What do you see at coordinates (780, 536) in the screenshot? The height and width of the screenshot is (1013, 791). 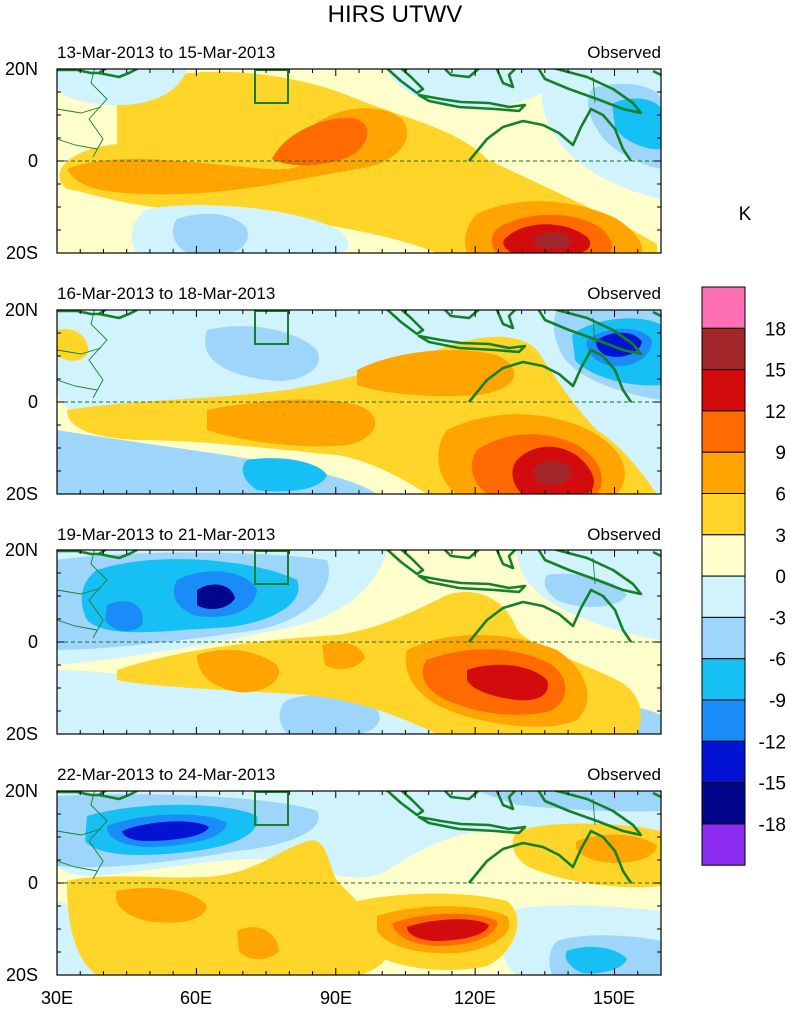 I see `colorbar-label: 3` at bounding box center [780, 536].